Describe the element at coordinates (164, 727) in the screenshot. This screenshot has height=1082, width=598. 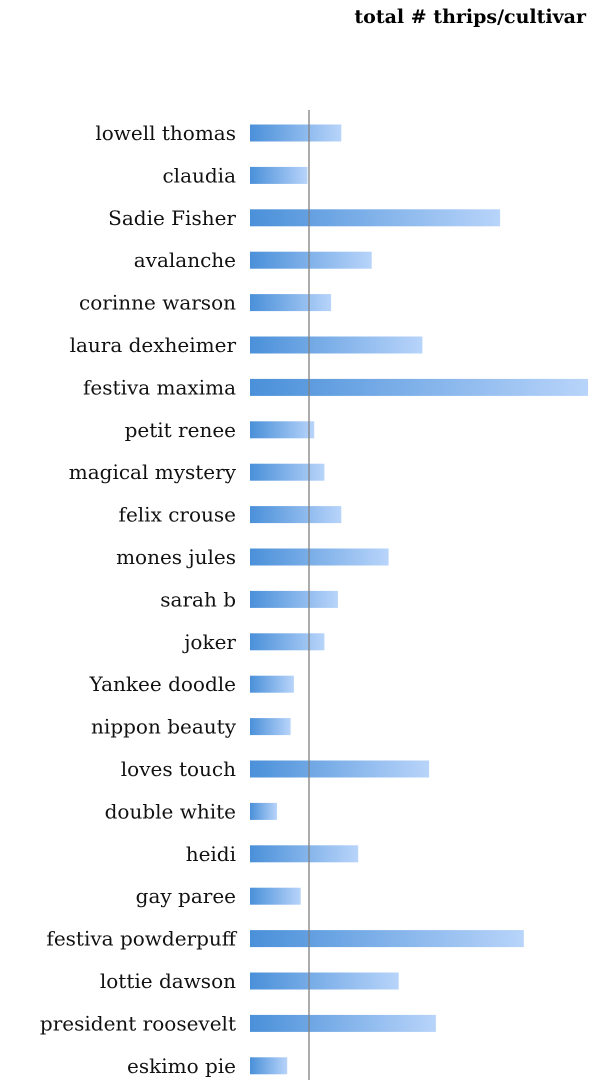
I see `category-label: nippon beauty` at that location.